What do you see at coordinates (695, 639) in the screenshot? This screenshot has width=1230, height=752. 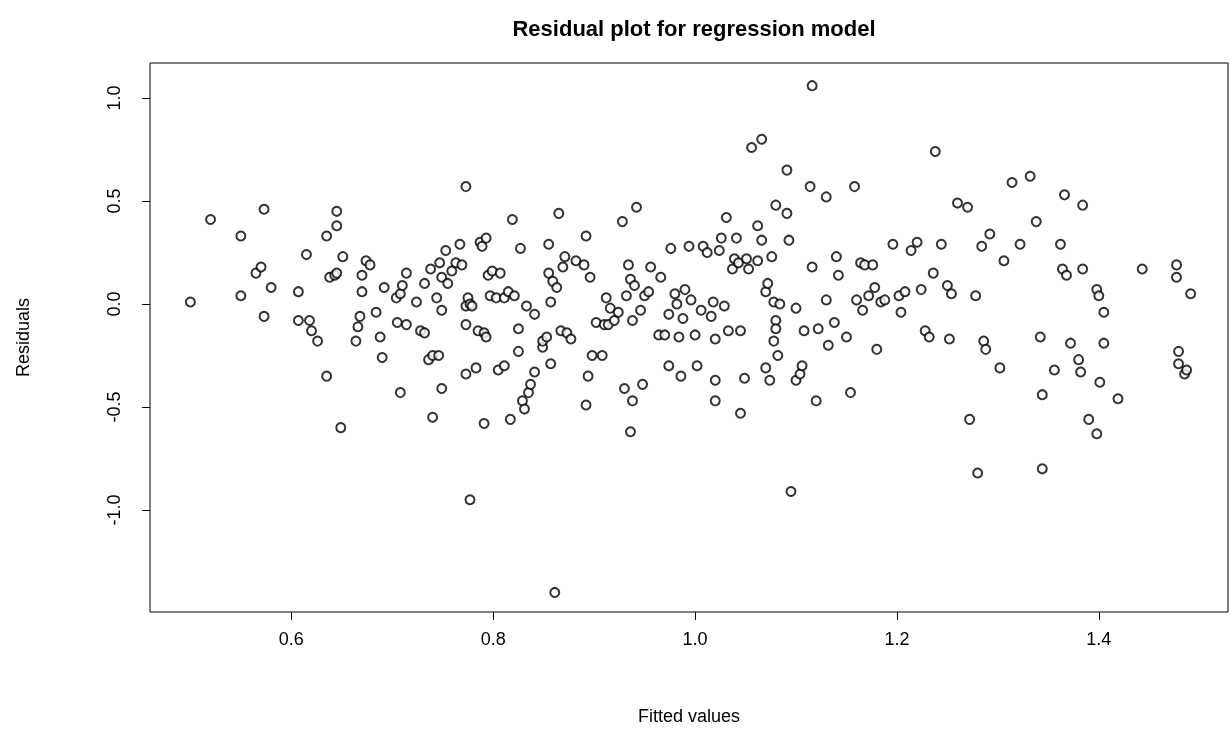 I see `x-tick-label: 1.0` at bounding box center [695, 639].